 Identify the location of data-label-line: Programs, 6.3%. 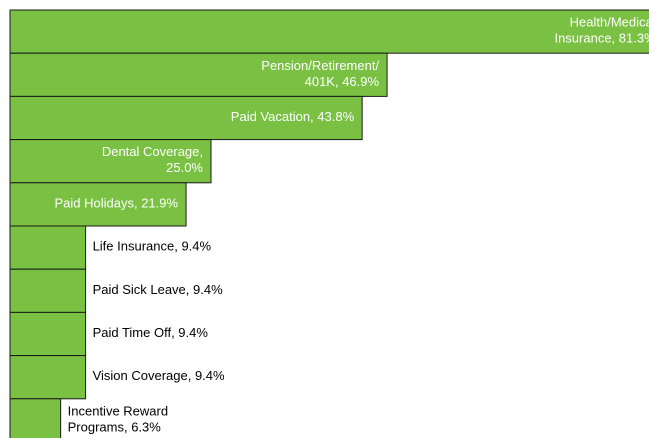
(115, 427).